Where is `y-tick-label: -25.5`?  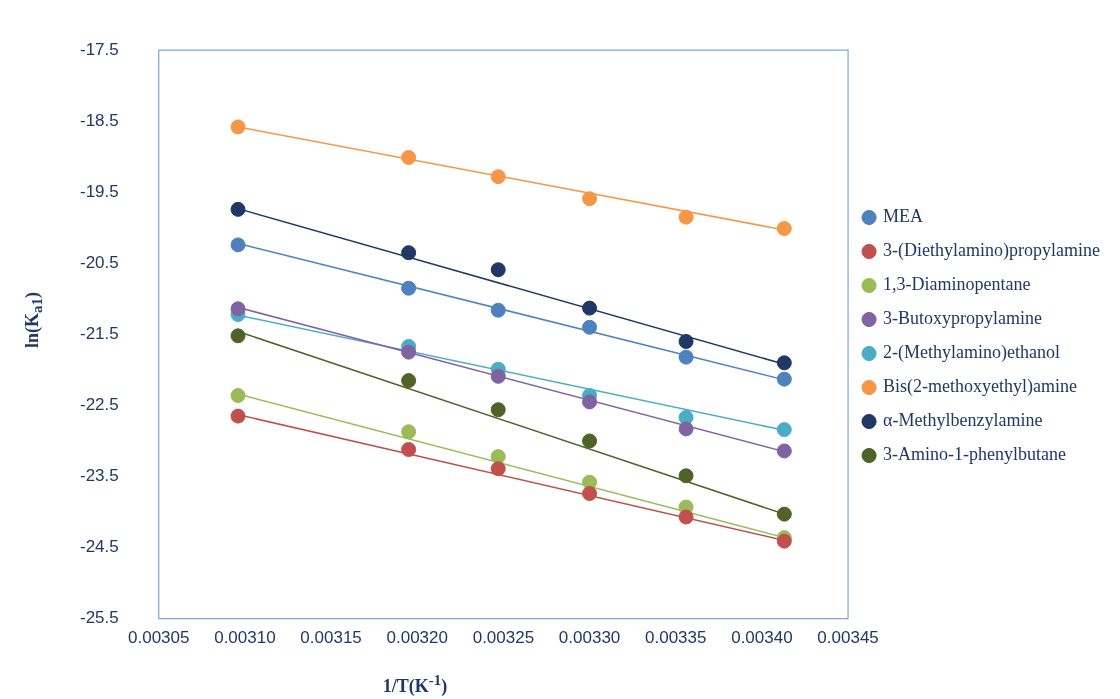
y-tick-label: -25.5 is located at coordinates (99, 618).